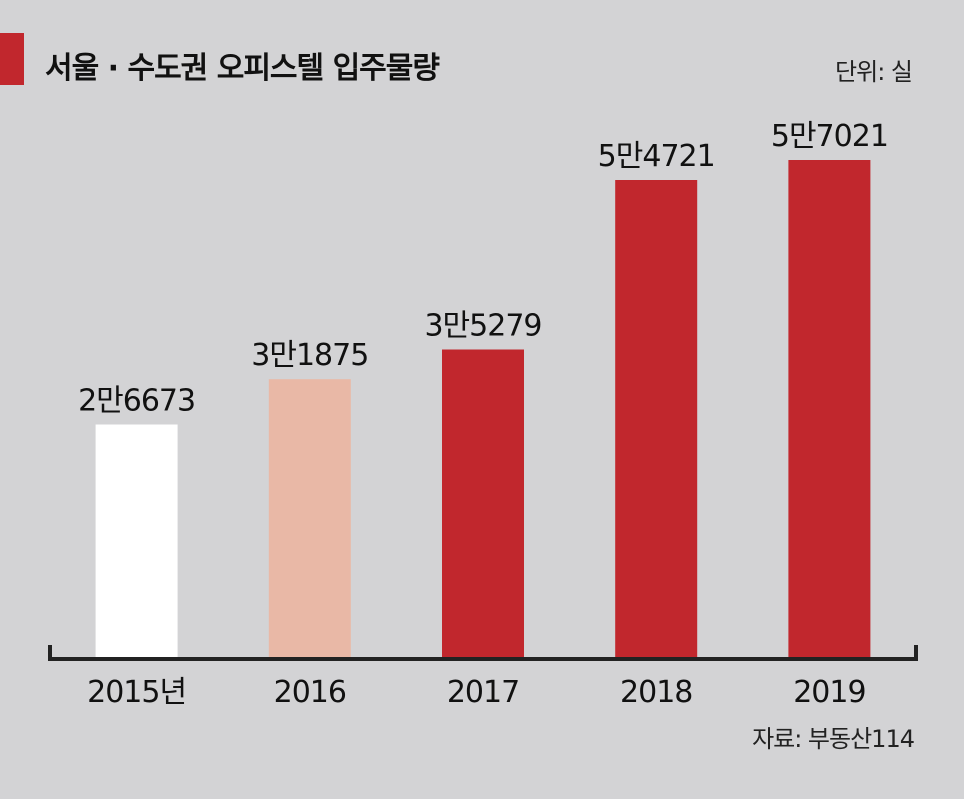  What do you see at coordinates (482, 326) in the screenshot?
I see `value-label-2: 3만5279` at bounding box center [482, 326].